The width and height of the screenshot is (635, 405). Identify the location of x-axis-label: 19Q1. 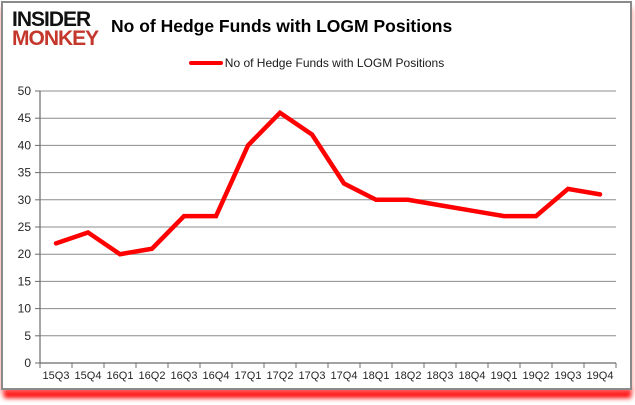
(504, 376).